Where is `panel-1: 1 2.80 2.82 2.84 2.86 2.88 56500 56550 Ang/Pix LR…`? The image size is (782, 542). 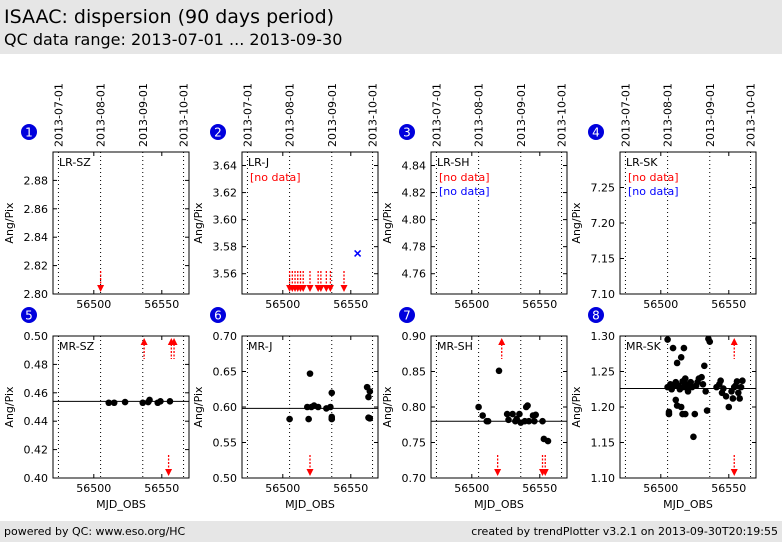 panel-1: 1 2.80 2.82 2.84 2.86 2.88 56500 56550 Ang/Pix LR… is located at coordinates (96, 217).